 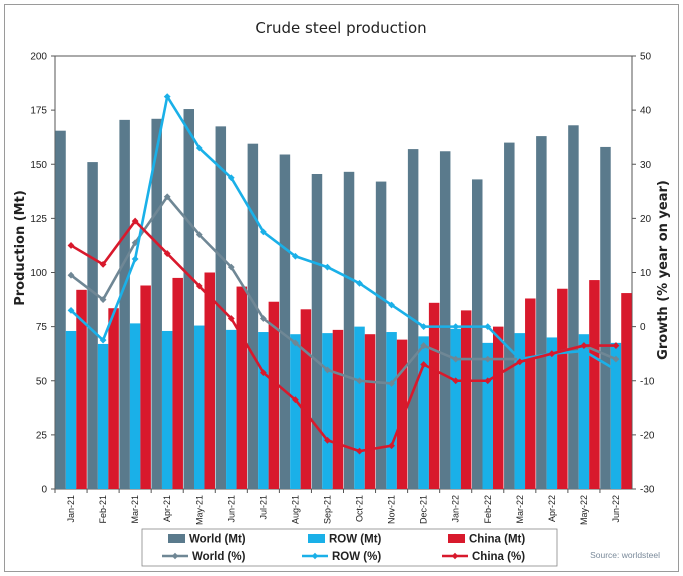 What do you see at coordinates (295, 509) in the screenshot?
I see `x-tick-label: Aug-21` at bounding box center [295, 509].